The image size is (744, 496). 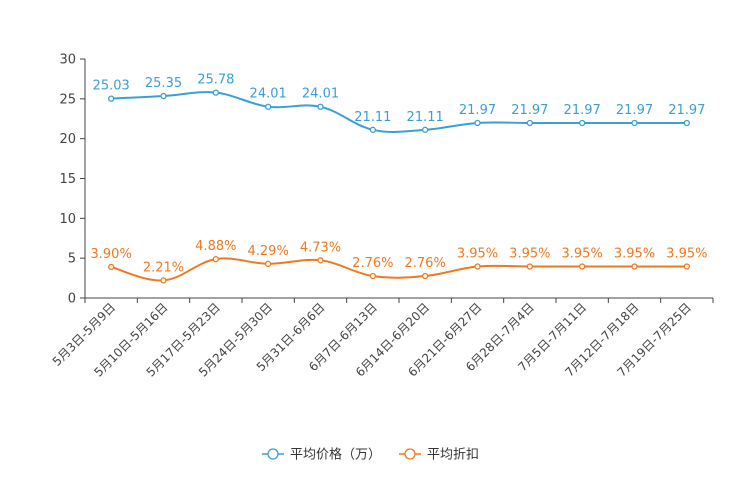 I want to click on legend: 平均价格（万） 平均折扣, so click(x=370, y=455).